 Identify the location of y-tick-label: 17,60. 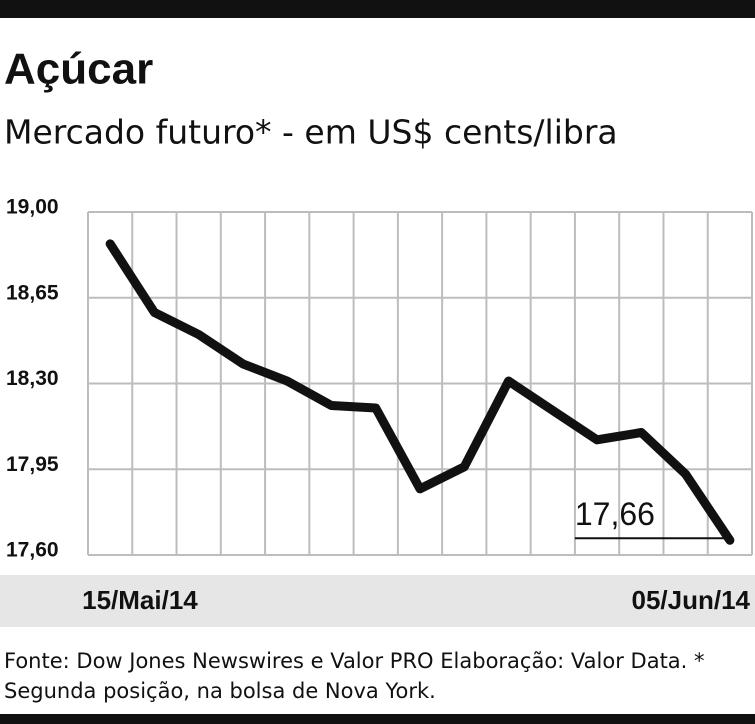
(32, 550).